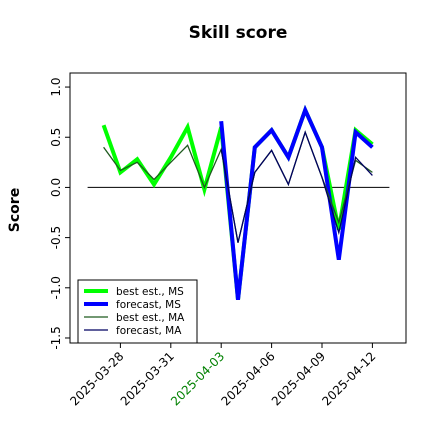  I want to click on y-tick-label: -1.5, so click(56, 337).